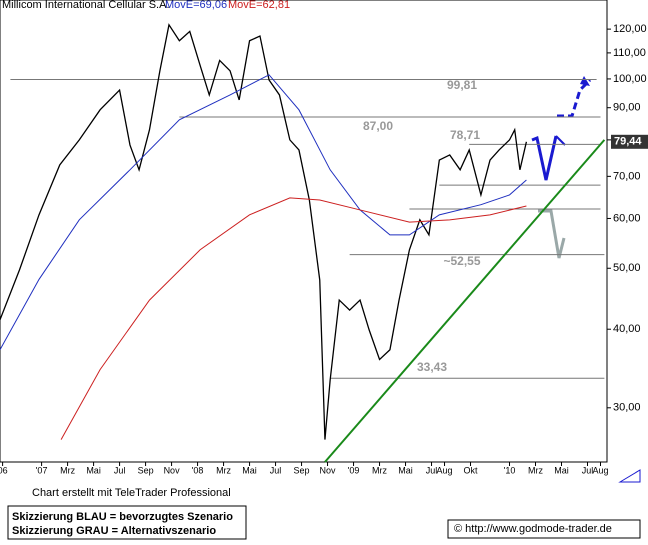 The height and width of the screenshot is (545, 648). What do you see at coordinates (86, 5) in the screenshot?
I see `chart-title: Millicom International Cellular S.A.` at bounding box center [86, 5].